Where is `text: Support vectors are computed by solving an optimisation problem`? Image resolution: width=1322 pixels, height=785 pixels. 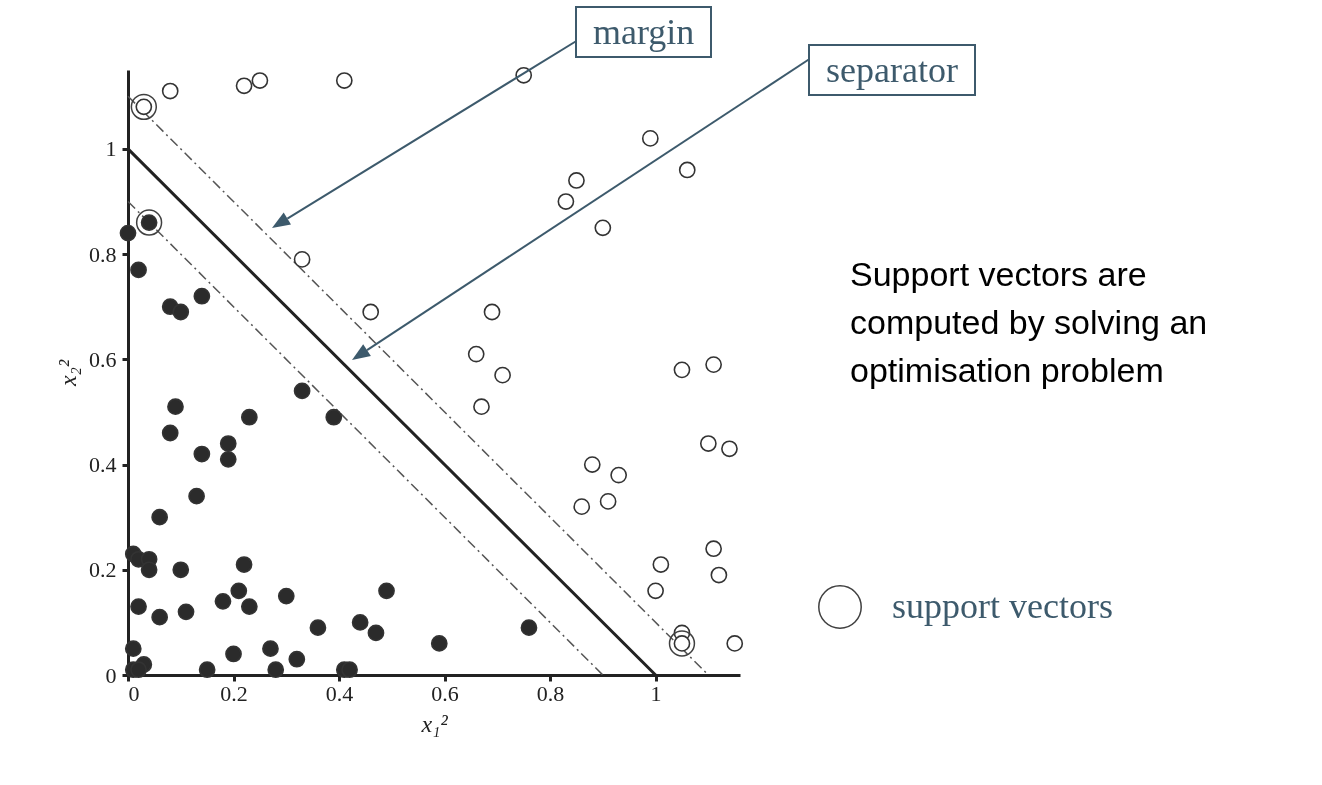
text: Support vectors are computed by solving an optimisation problem is located at coordinates (1029, 322).